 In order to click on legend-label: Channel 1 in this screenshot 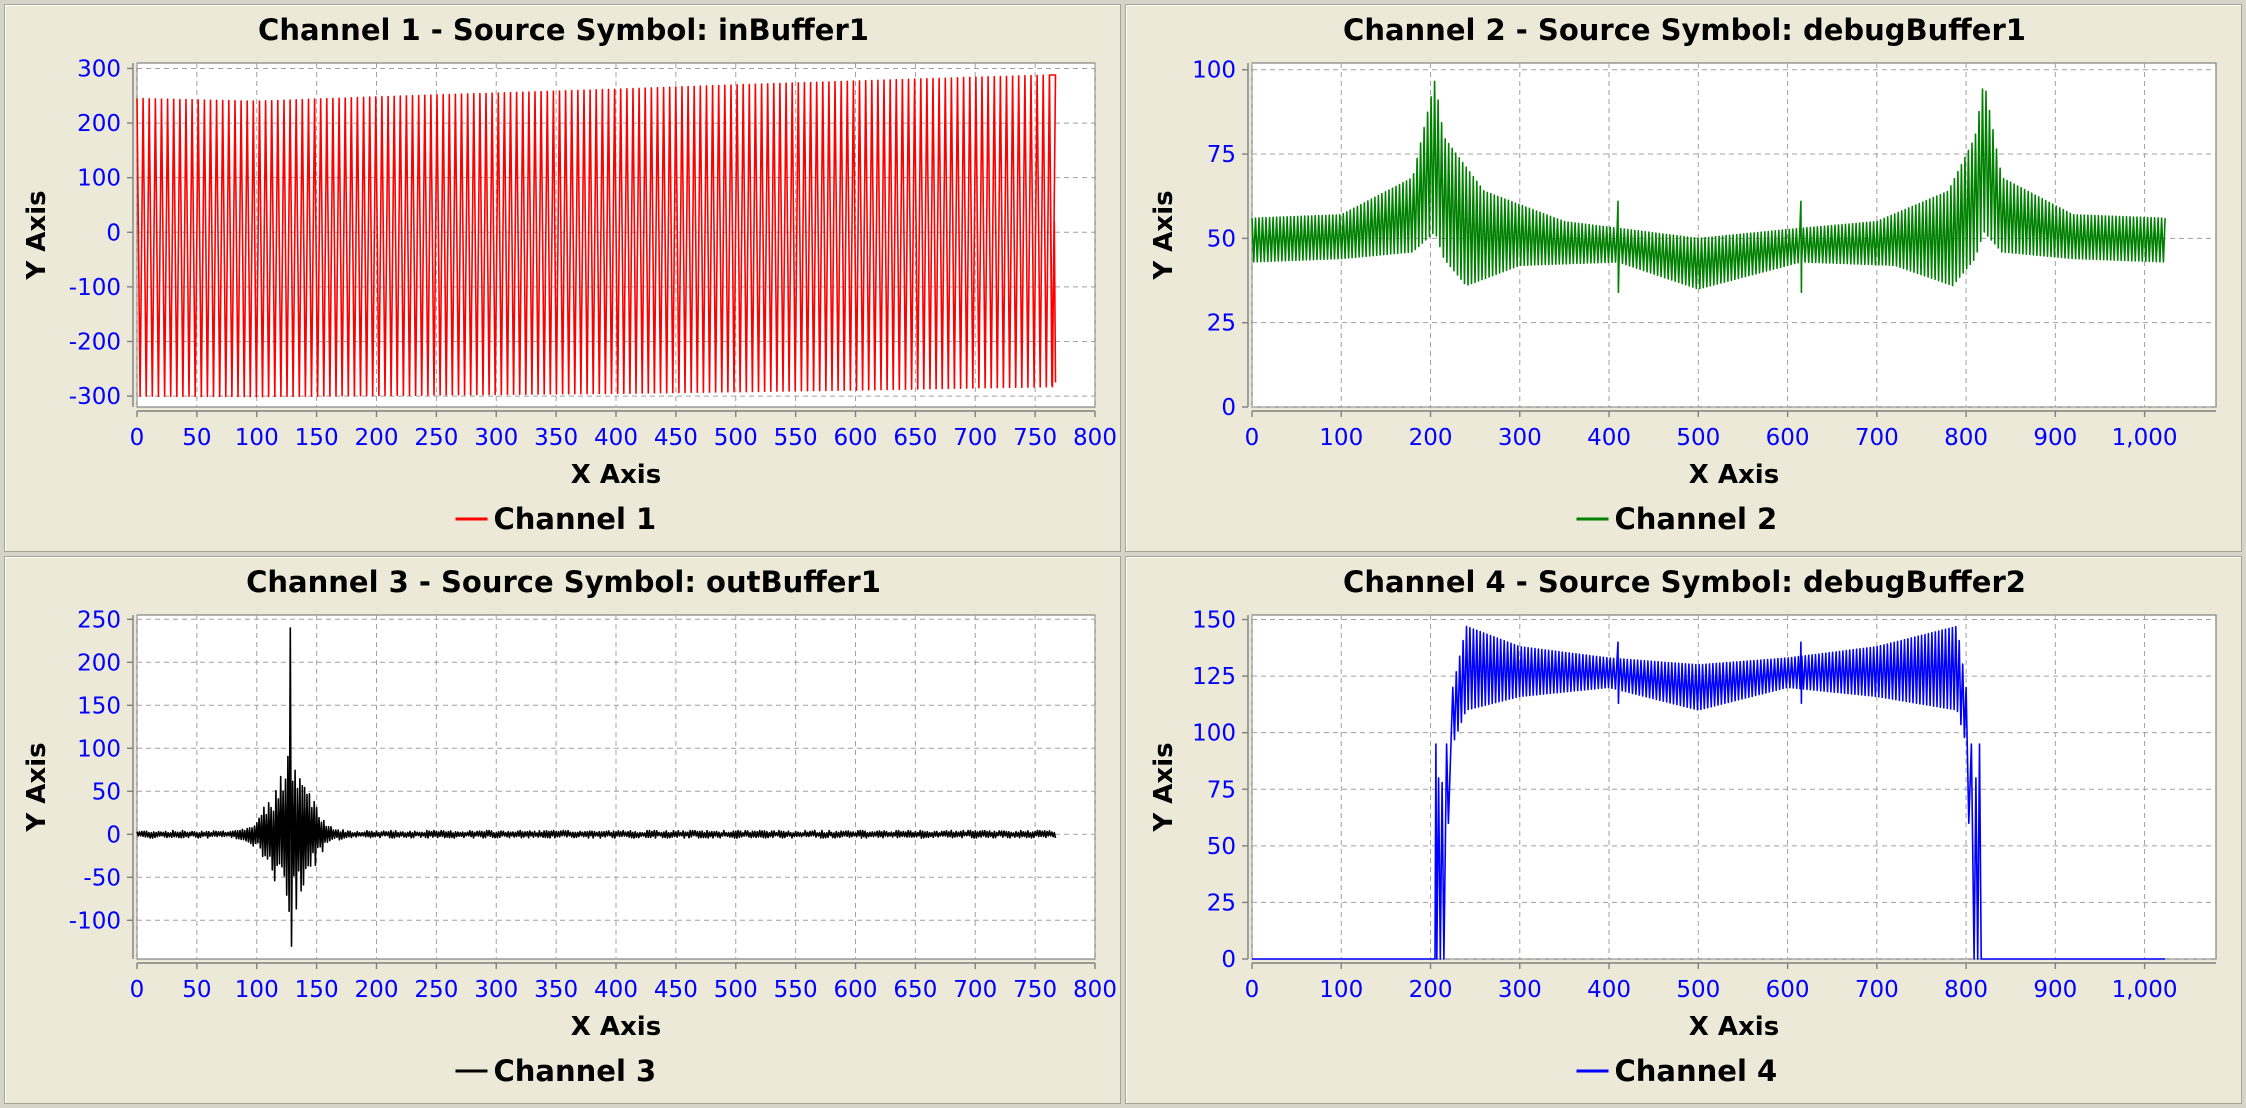, I will do `click(575, 519)`.